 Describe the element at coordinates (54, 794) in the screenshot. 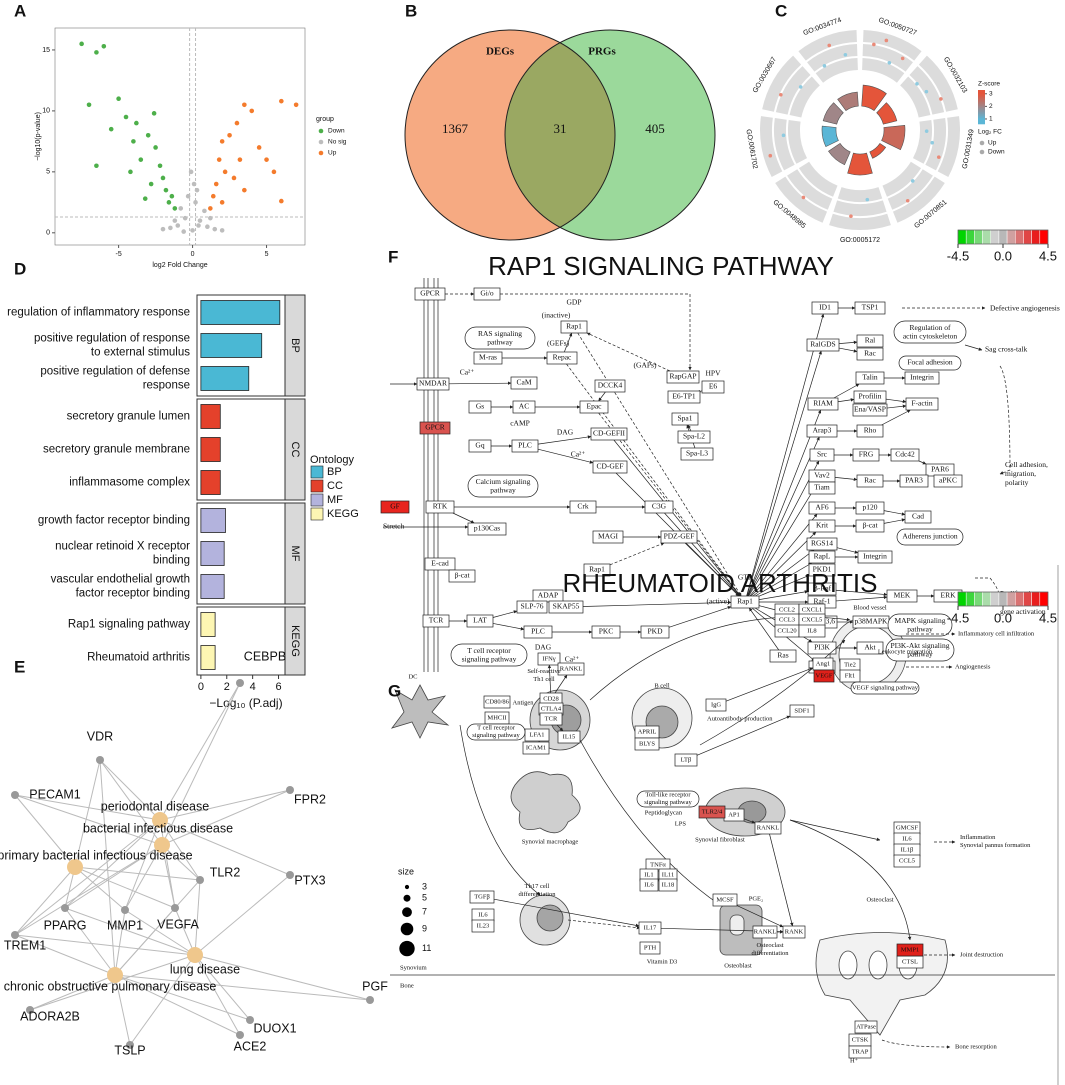

I see `node-label: PECAM1` at that location.